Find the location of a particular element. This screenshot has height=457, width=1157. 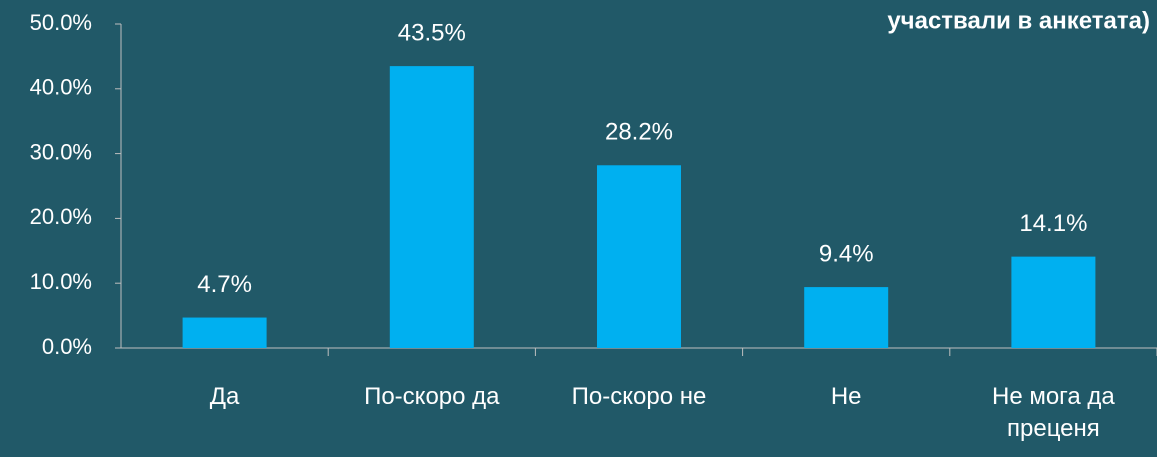

x-tick-label: По-скоро да is located at coordinates (432, 396).